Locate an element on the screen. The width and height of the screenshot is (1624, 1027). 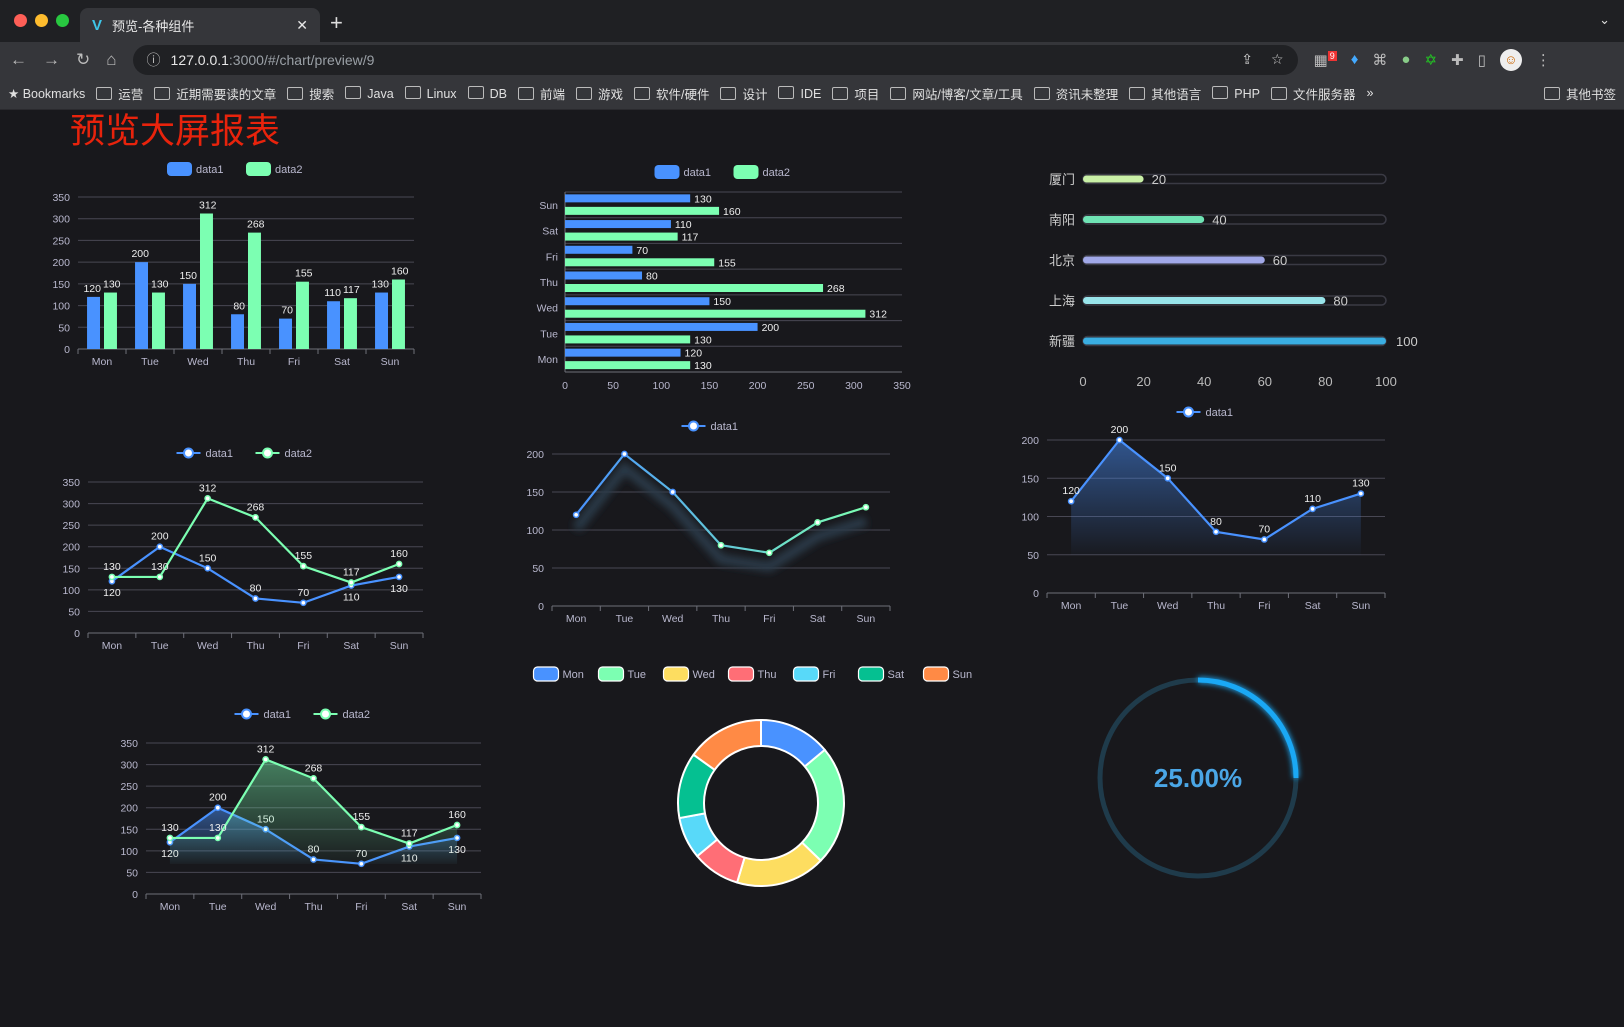
avatar: ☺ is located at coordinates (1510, 59).